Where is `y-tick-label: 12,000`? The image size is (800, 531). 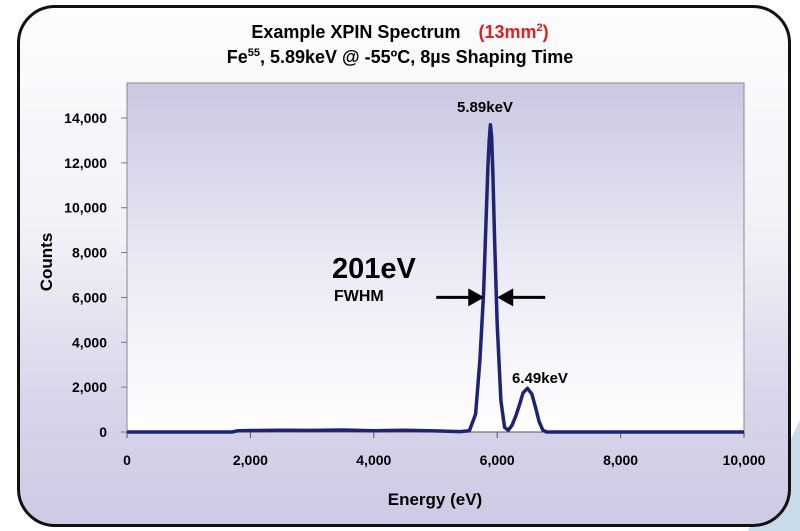 y-tick-label: 12,000 is located at coordinates (85, 163).